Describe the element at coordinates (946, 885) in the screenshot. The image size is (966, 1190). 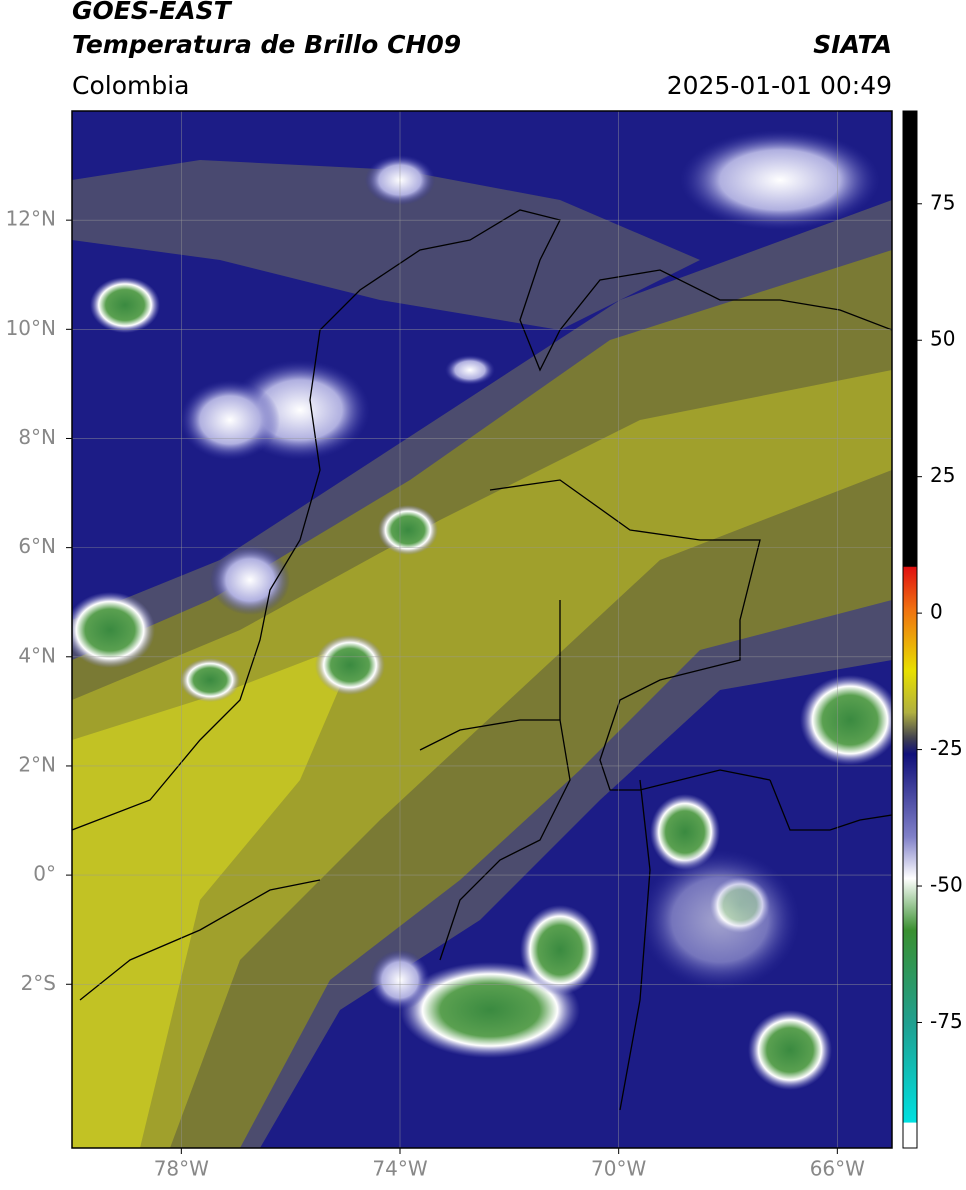
I see `colorbar-tick-label: -50` at that location.